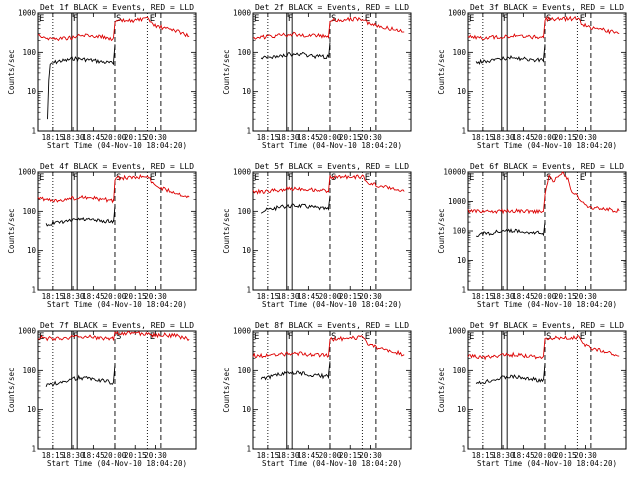  I want to click on panel-title: Det 4f BLACK = Events, RED = LLD, so click(117, 166).